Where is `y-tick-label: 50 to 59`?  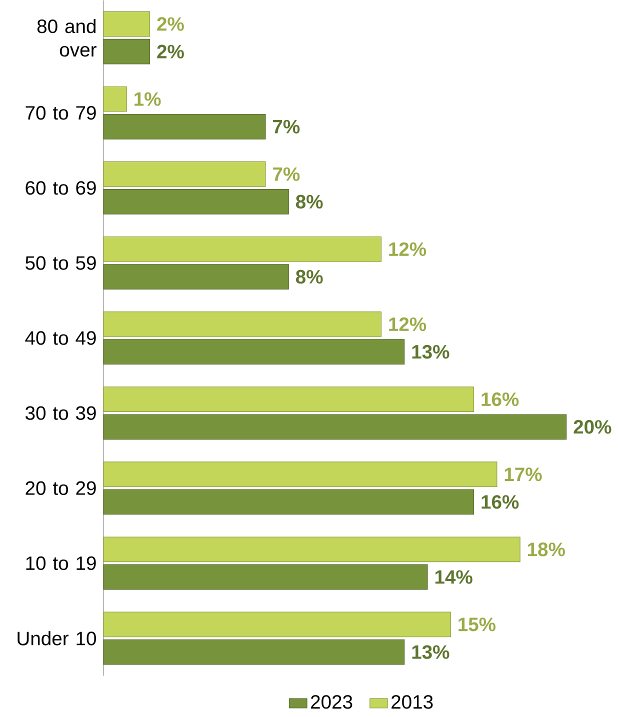 y-tick-label: 50 to 59 is located at coordinates (60, 263).